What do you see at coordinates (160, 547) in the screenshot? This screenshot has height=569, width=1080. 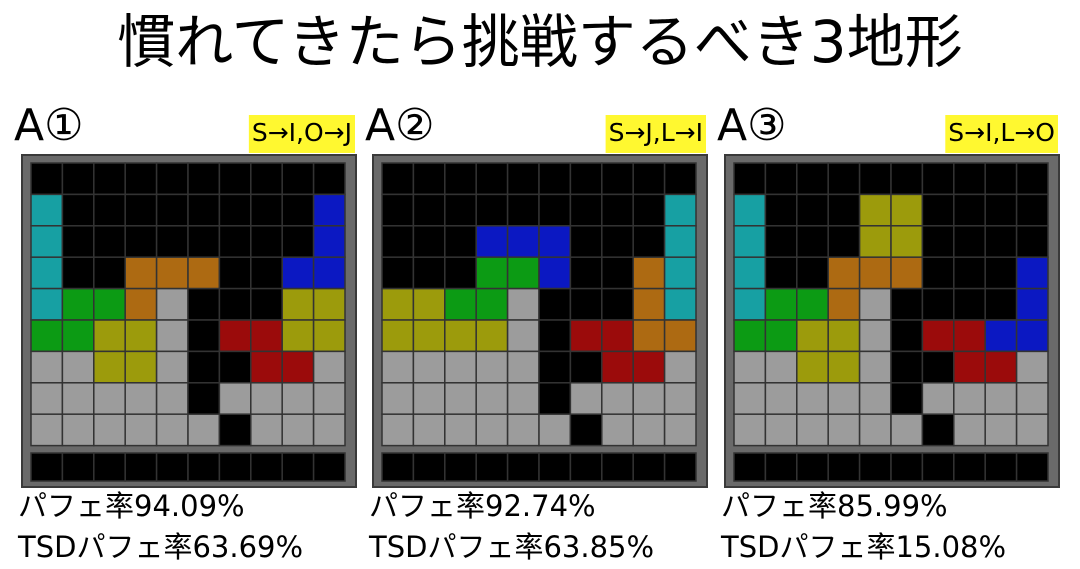 I see `stat: TSDパフェ率63.69%` at bounding box center [160, 547].